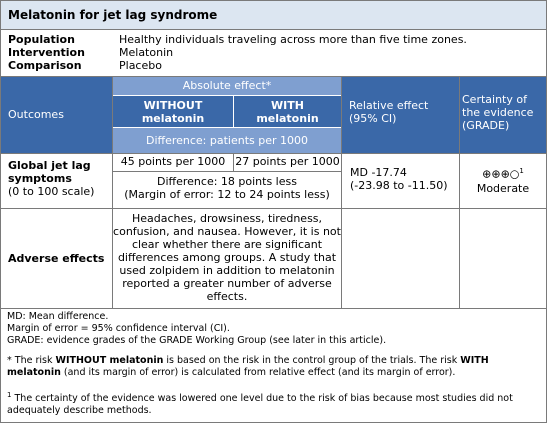  I want to click on pico-value: Melatonin, so click(146, 52).